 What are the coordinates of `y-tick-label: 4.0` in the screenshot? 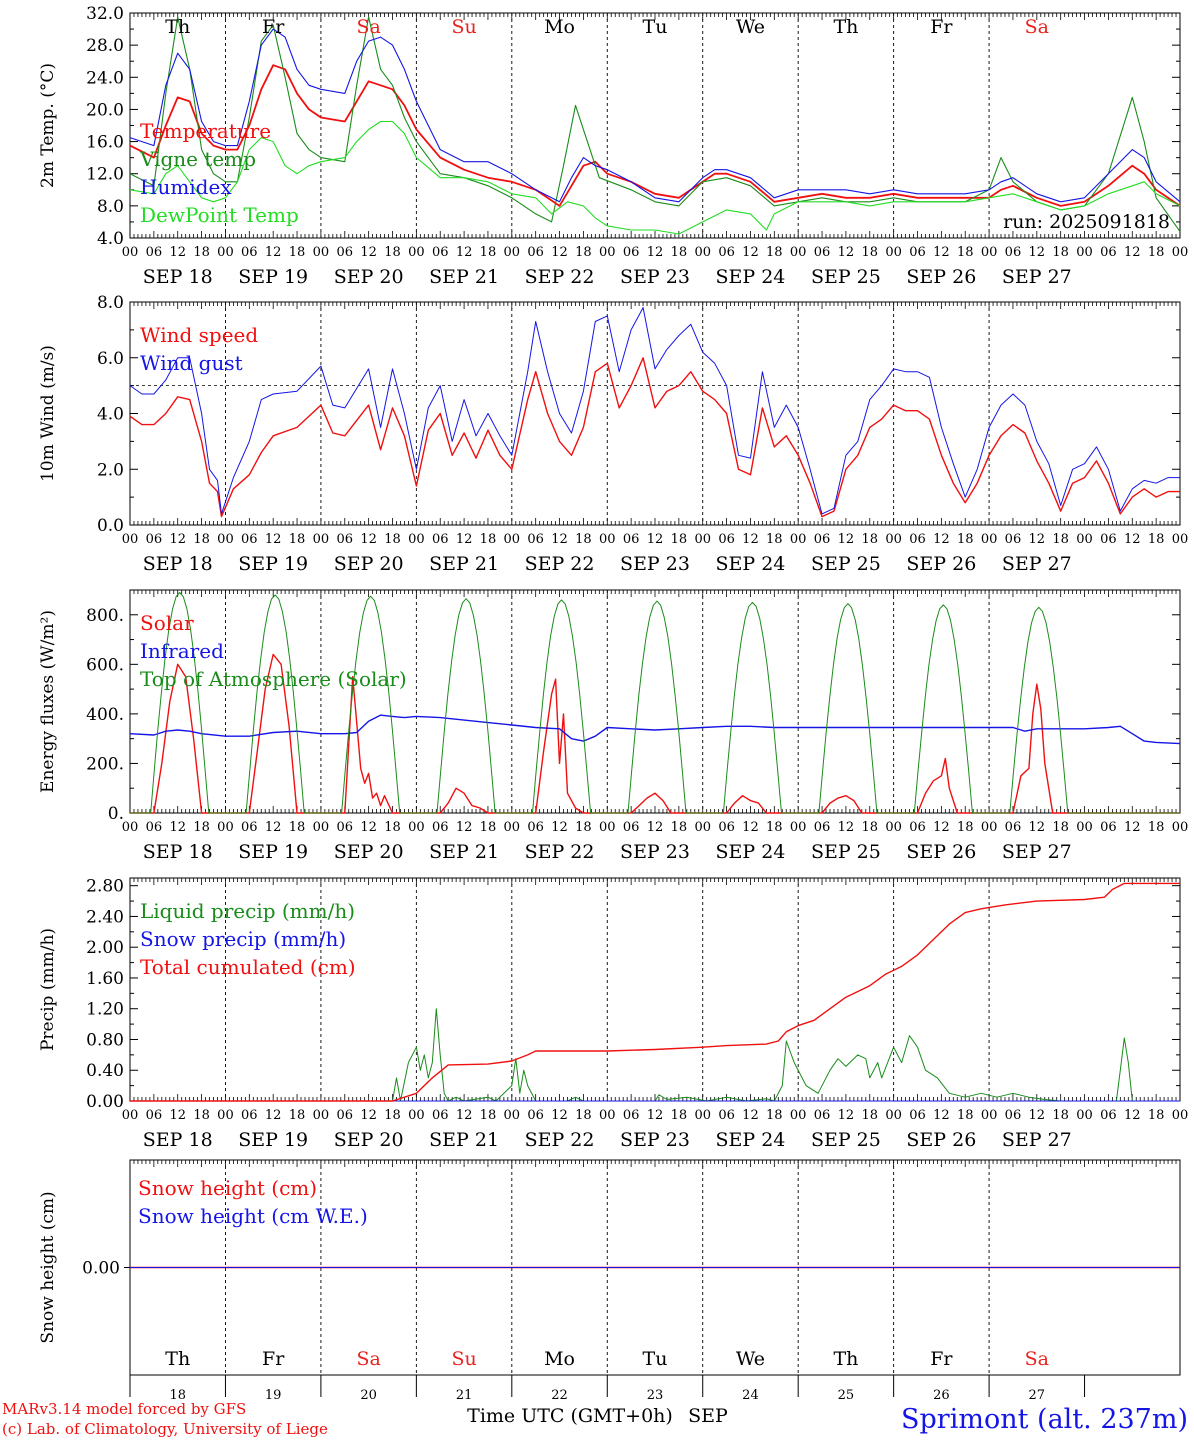 It's located at (110, 239).